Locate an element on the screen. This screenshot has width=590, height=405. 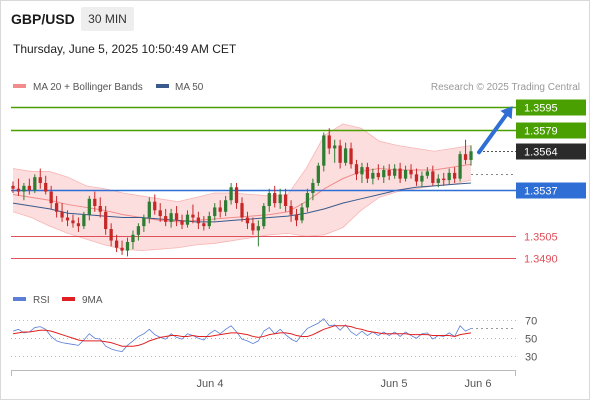
timeframe-label: 30 MIN is located at coordinates (107, 19).